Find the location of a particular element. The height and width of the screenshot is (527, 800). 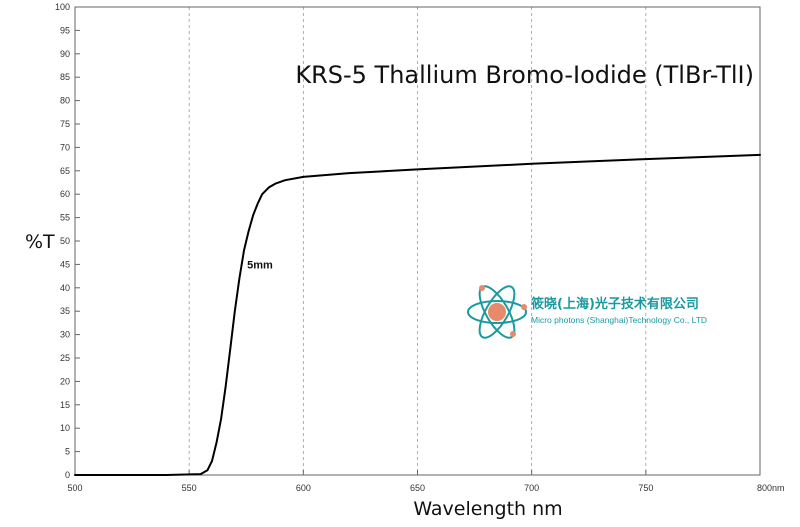

y-tick-label: 75 is located at coordinates (65, 124).